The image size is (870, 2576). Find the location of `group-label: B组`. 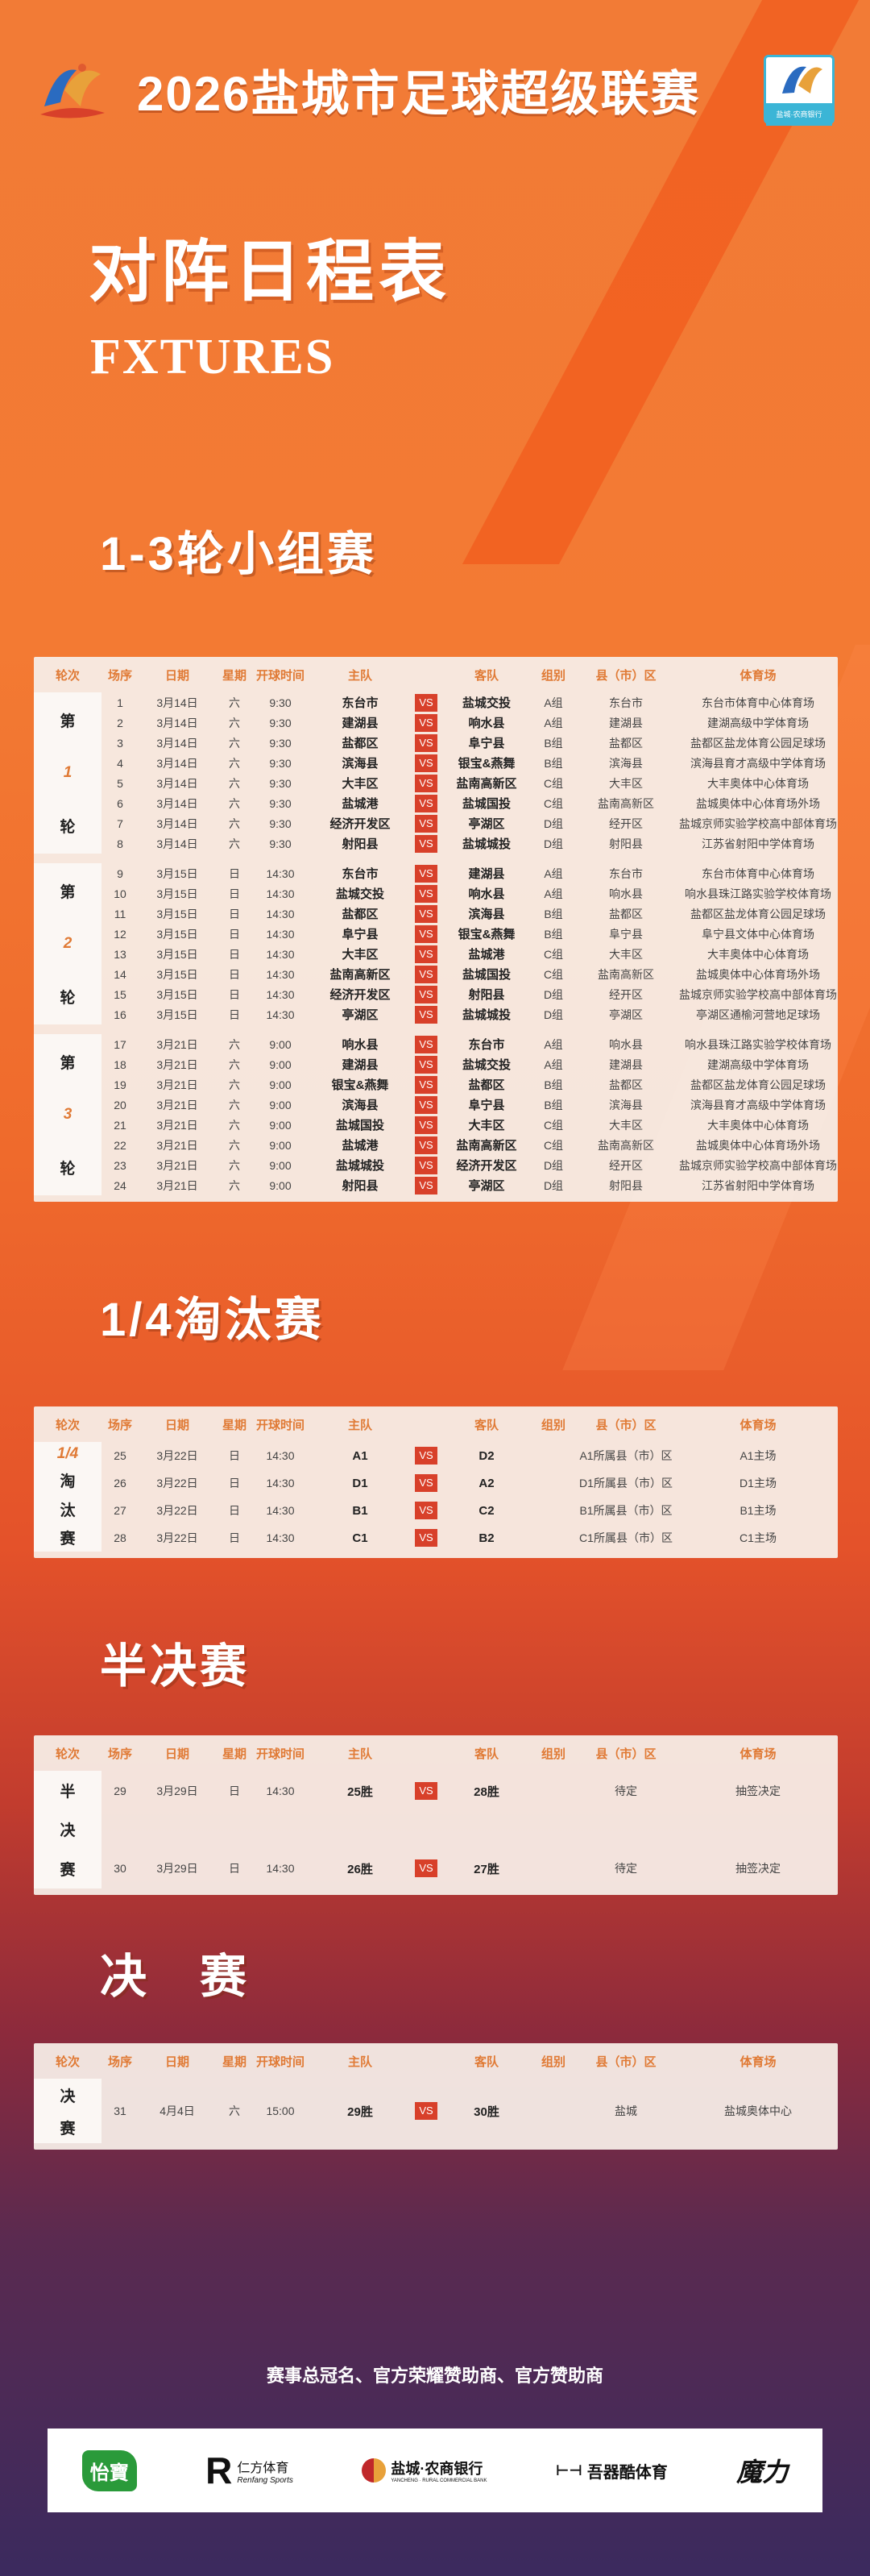

group-label: B组 is located at coordinates (553, 743).